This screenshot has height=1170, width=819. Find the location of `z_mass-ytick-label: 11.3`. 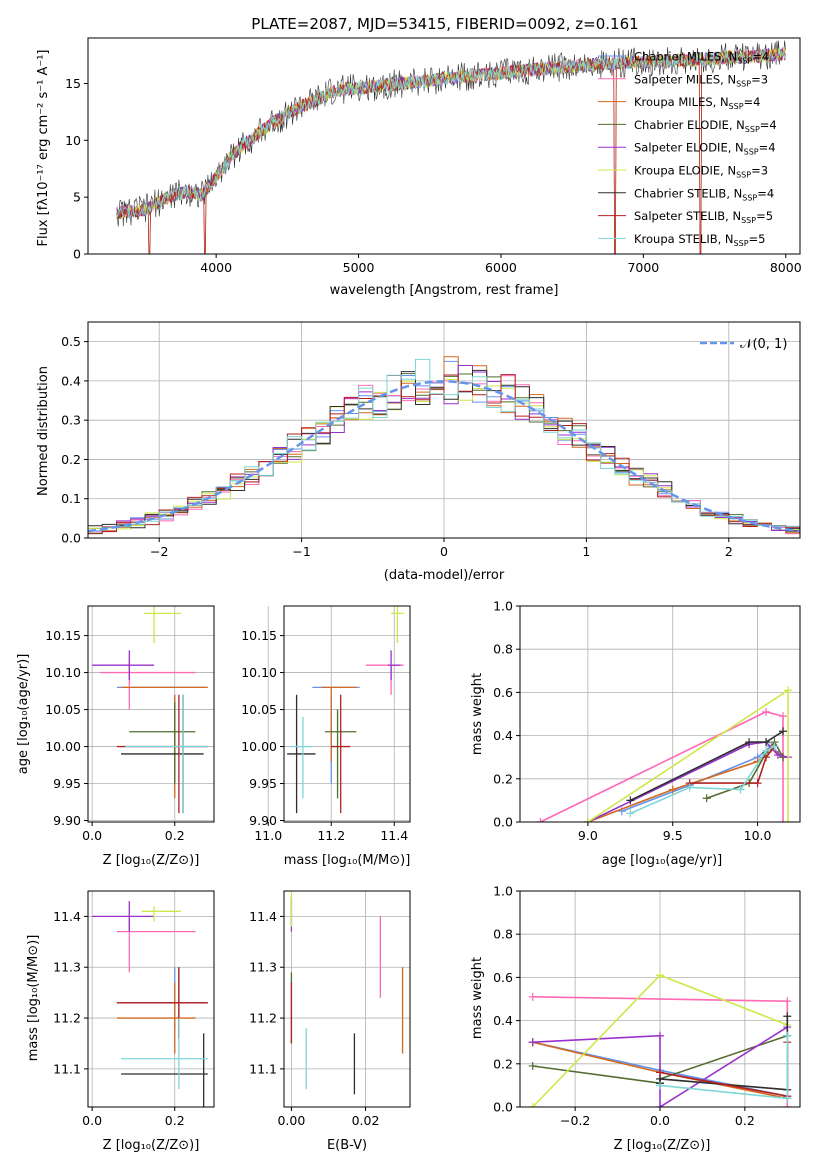

z_mass-ytick-label: 11.3 is located at coordinates (67, 967).